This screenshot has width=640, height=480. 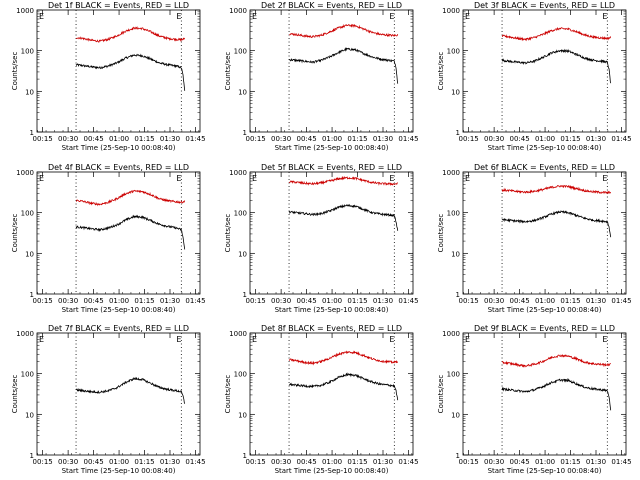 I want to click on panel-title: Det 3f BLACK = Events, RED = LLD, so click(x=544, y=5).